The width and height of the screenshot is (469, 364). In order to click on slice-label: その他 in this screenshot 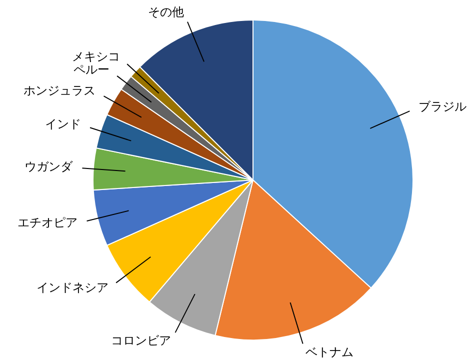, I will do `click(166, 12)`.